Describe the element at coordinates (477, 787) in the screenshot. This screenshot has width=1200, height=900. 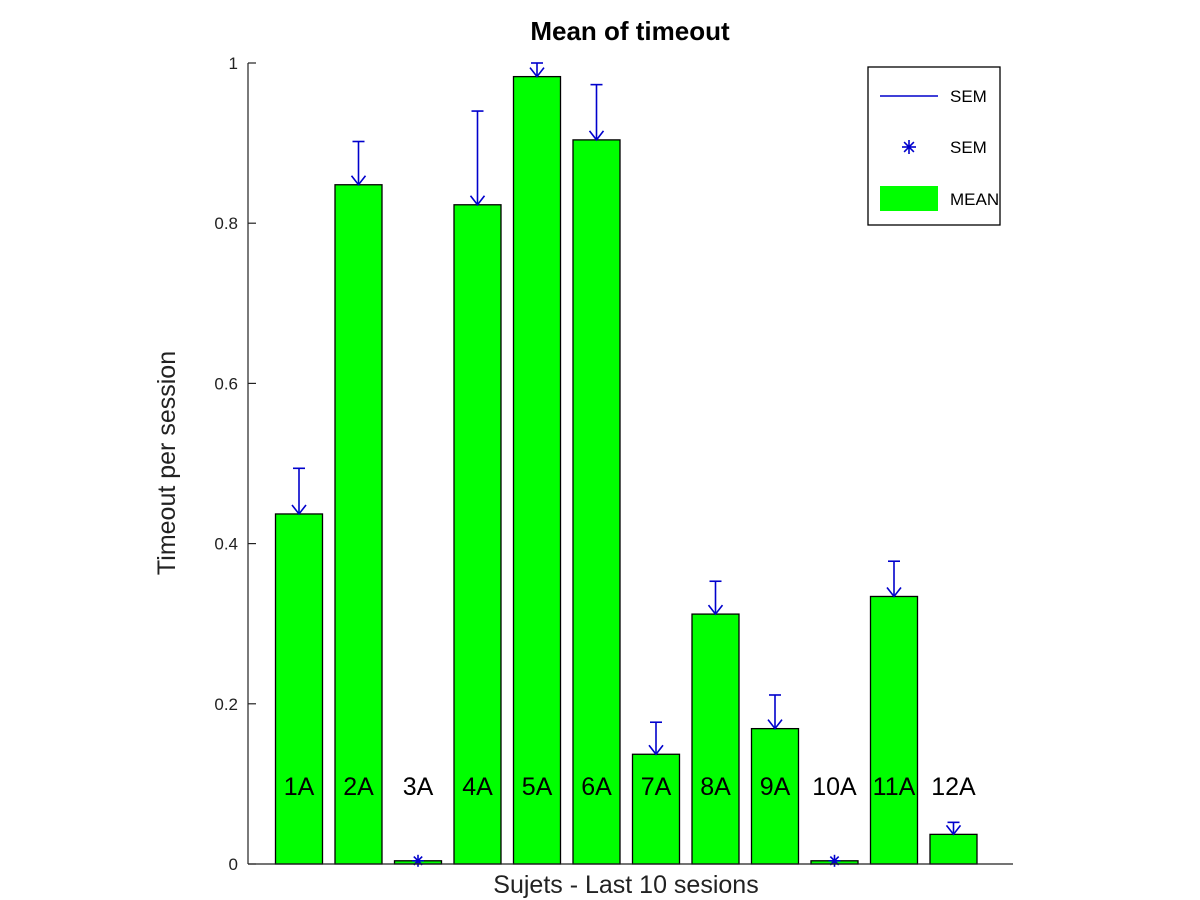
I see `category-label: 4A` at that location.